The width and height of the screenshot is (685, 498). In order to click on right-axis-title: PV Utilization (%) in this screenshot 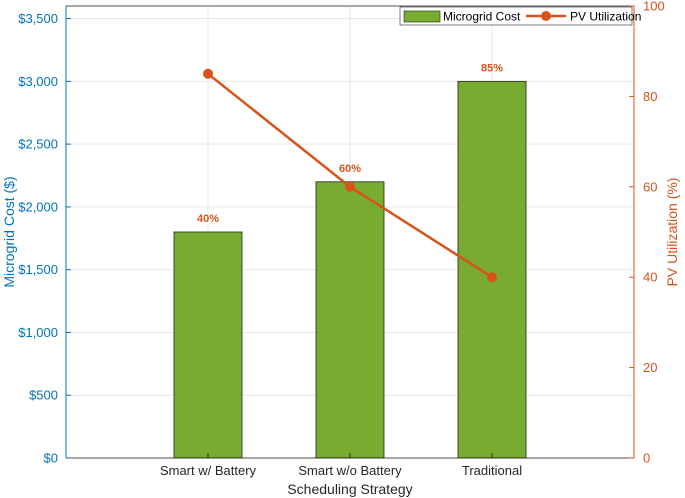, I will do `click(672, 232)`.